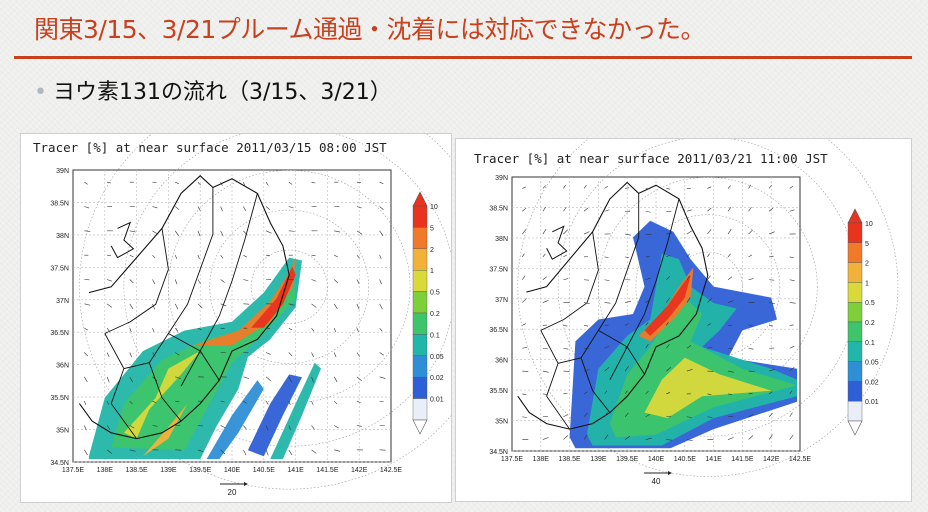 The width and height of the screenshot is (928, 512). I want to click on lat-tick-label: 36.5N, so click(59, 333).